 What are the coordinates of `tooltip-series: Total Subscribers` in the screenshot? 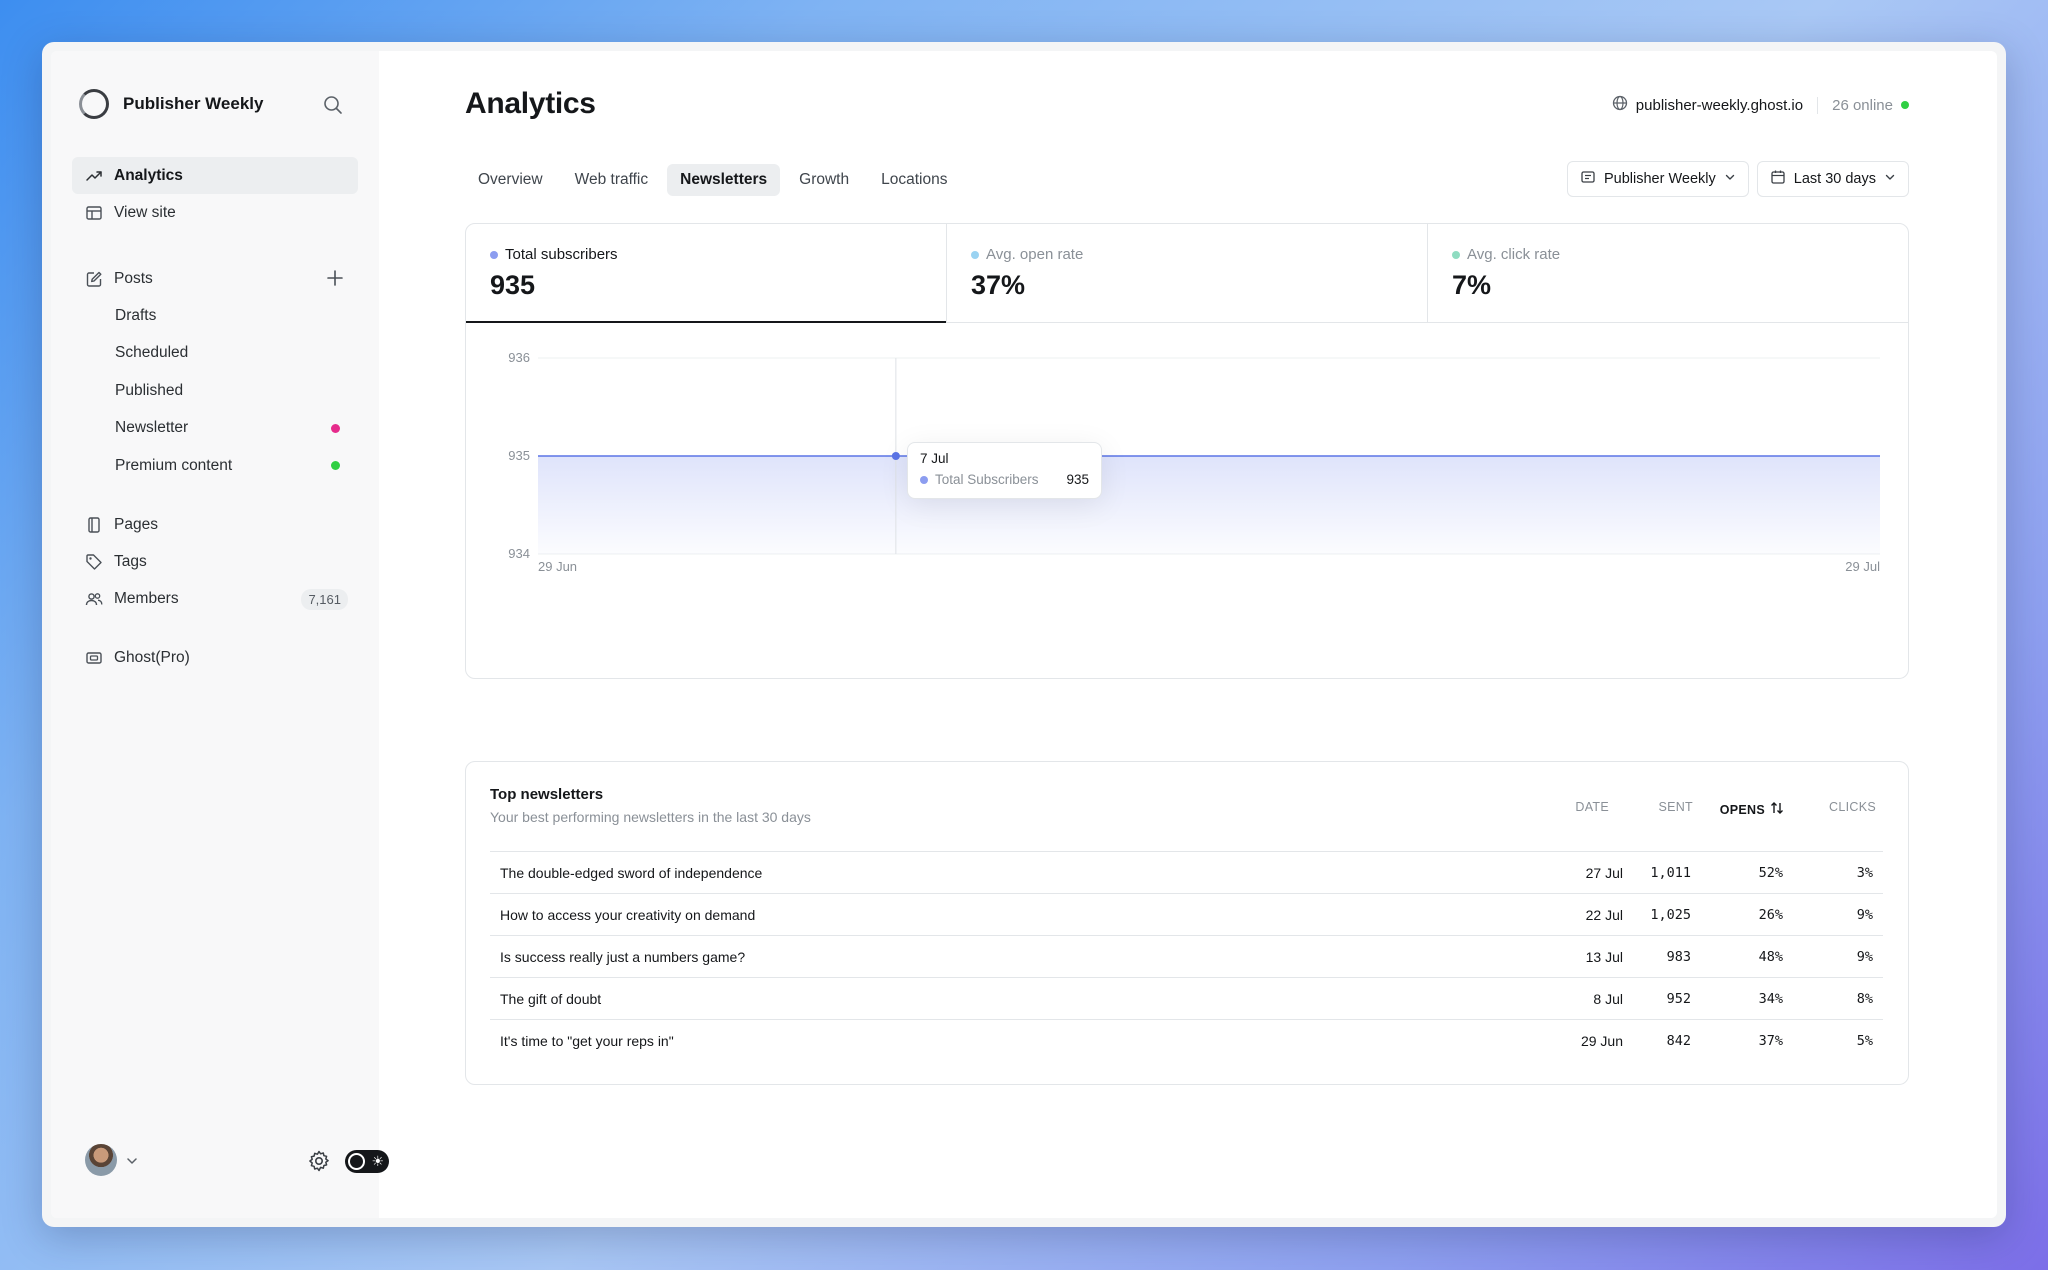 It's located at (987, 479).